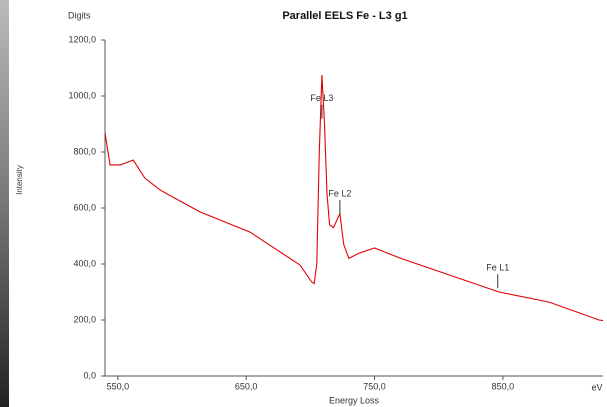 This screenshot has width=607, height=407. Describe the element at coordinates (503, 386) in the screenshot. I see `x-tick-label: 850,0` at that location.